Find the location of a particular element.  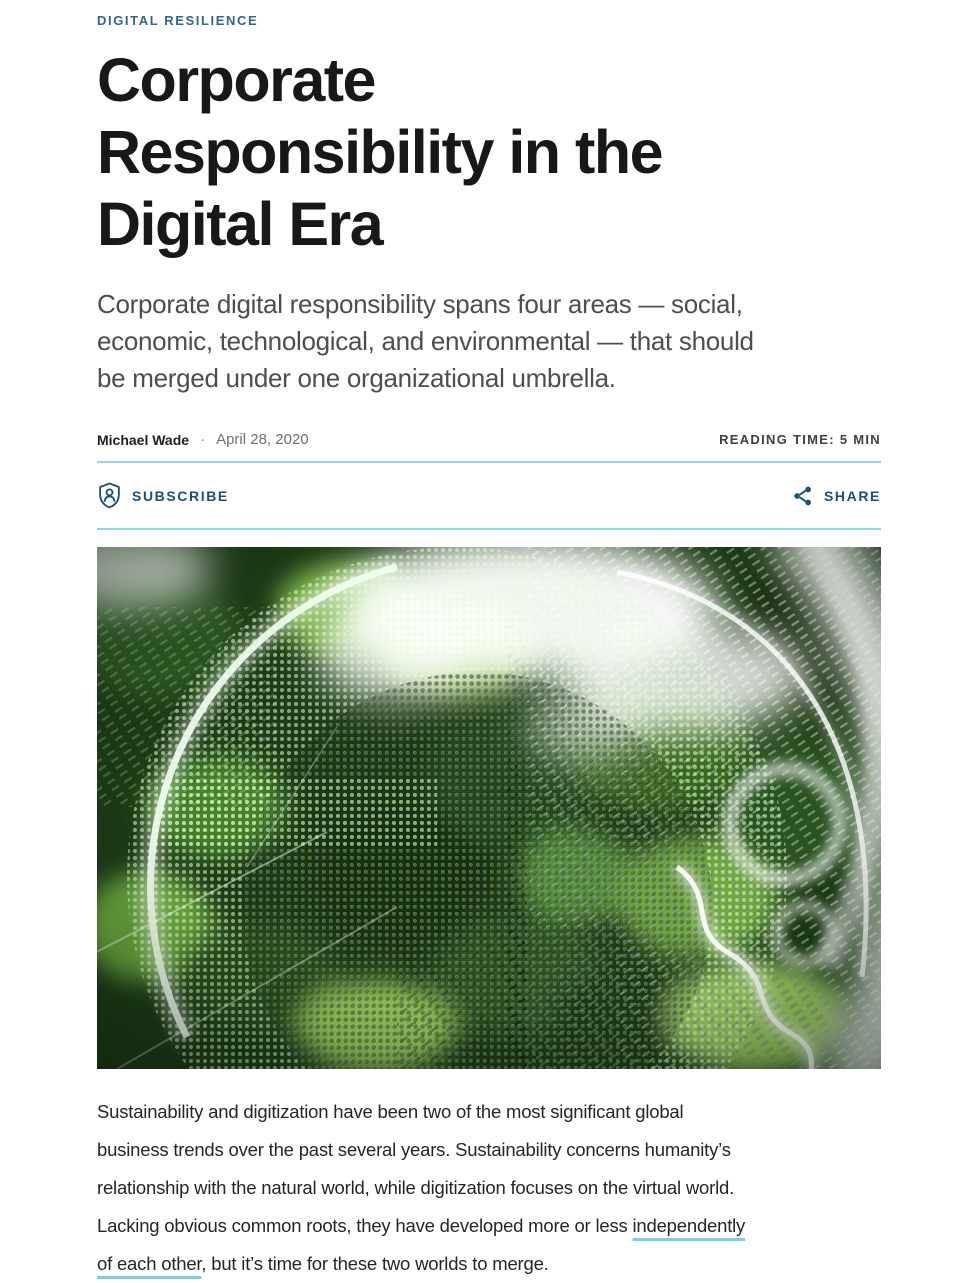

shield-user-icon is located at coordinates (109, 495).